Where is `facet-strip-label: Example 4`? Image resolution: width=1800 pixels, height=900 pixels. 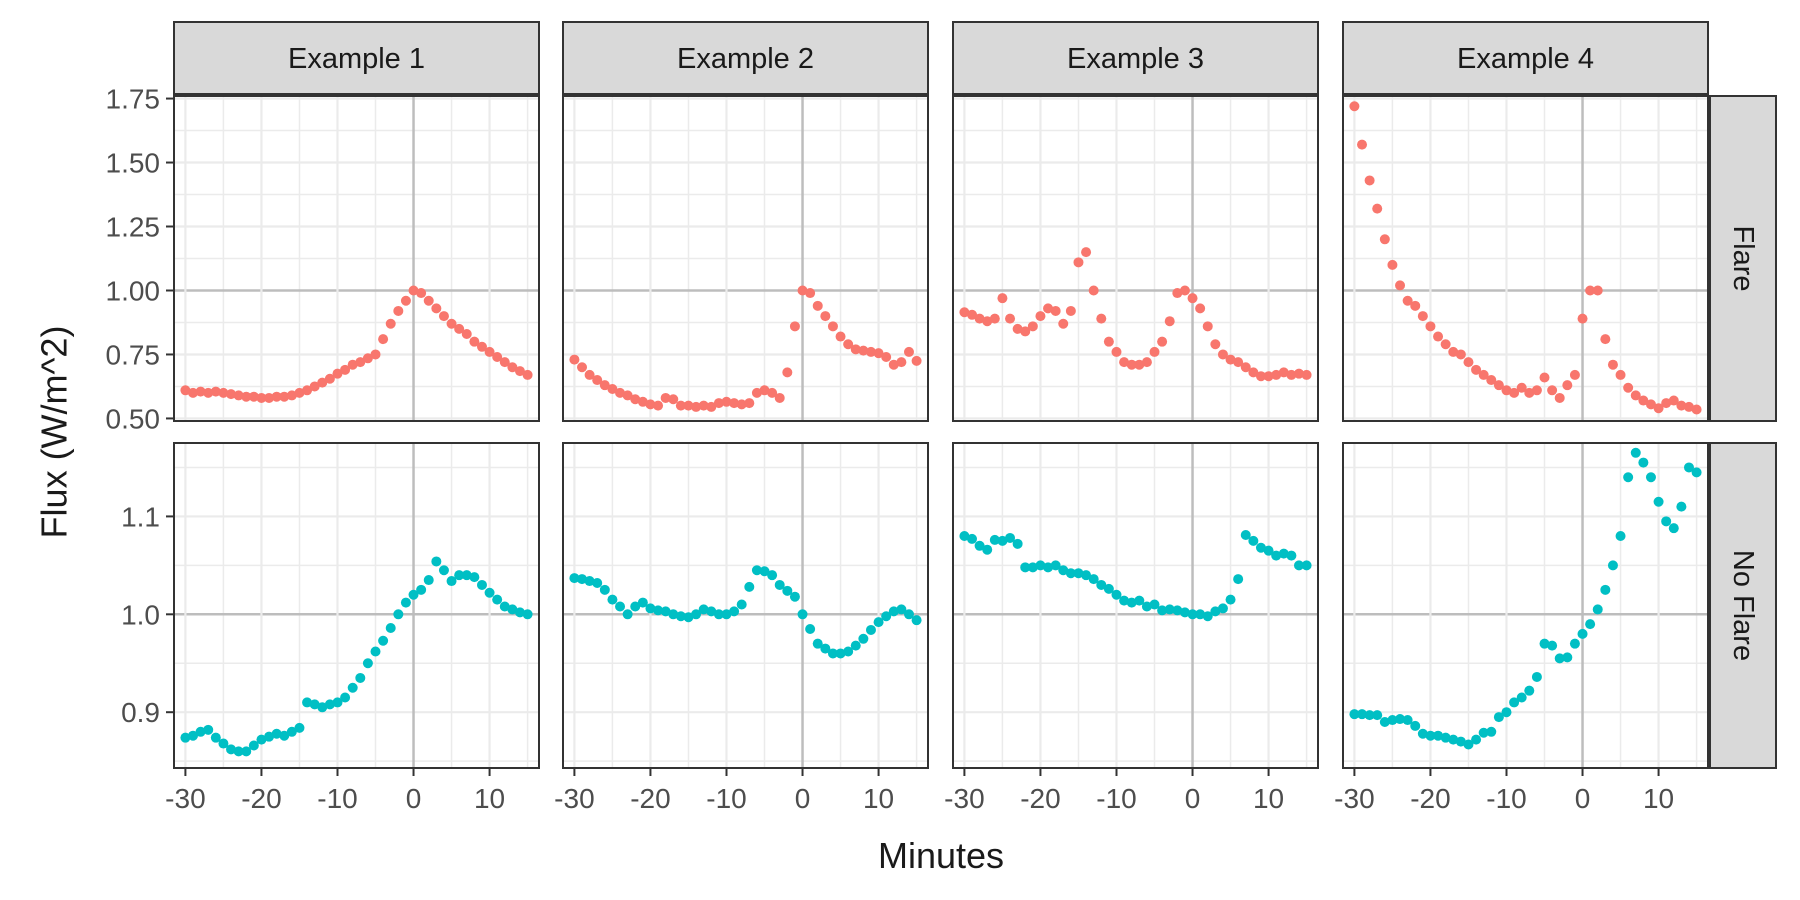 facet-strip-label: Example 4 is located at coordinates (1525, 59).